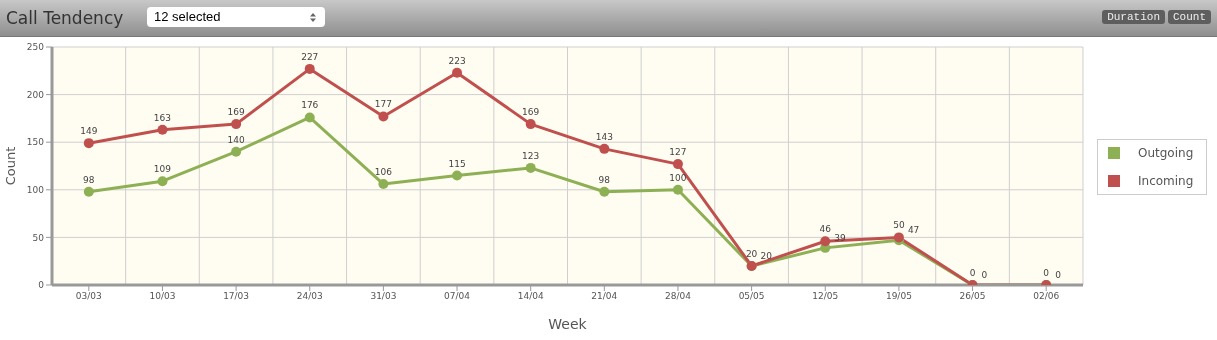  I want to click on x-tick-label: 05/05, so click(751, 296).